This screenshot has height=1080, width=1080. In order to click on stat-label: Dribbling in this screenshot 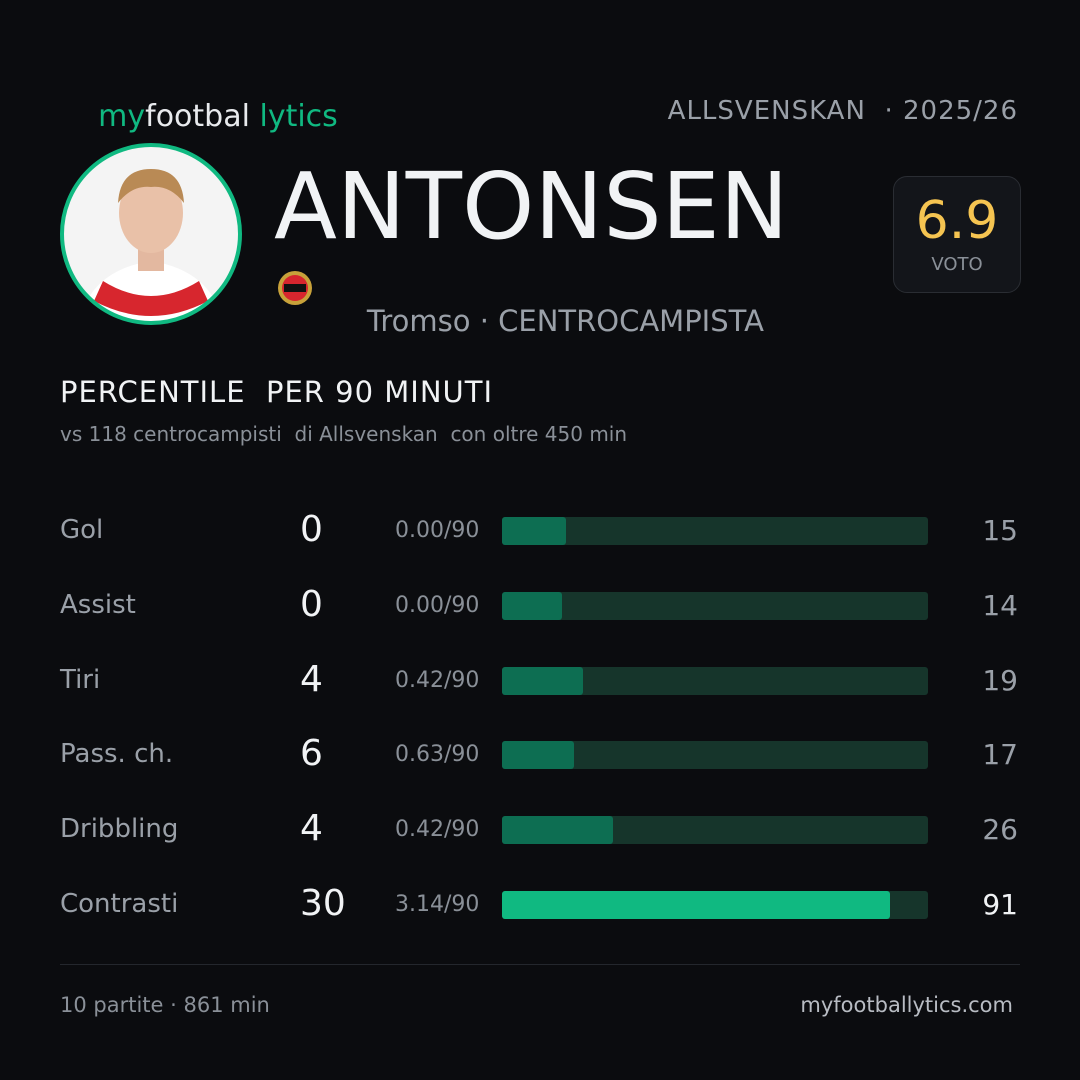, I will do `click(119, 829)`.